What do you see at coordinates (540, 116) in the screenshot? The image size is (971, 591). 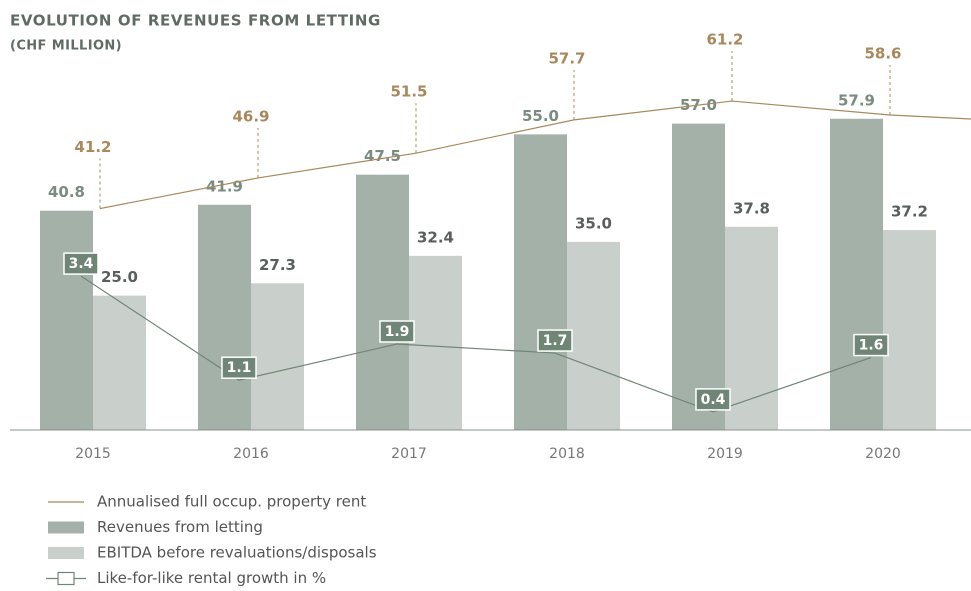 I see `bar-value-label: 55.0` at bounding box center [540, 116].